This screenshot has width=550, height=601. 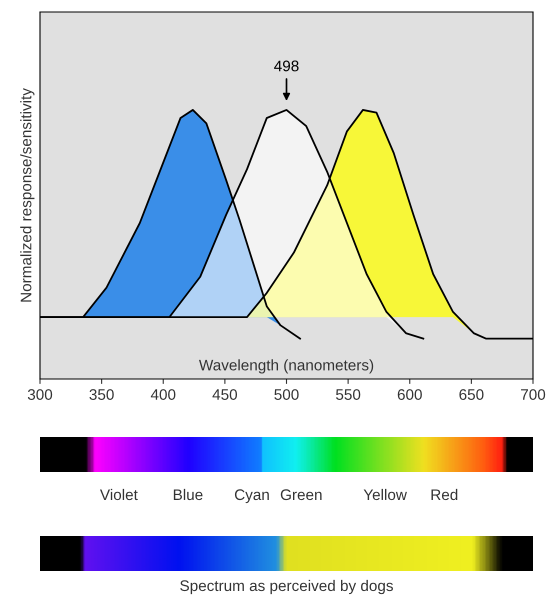 I want to click on x-tick-label: 500, so click(x=286, y=394).